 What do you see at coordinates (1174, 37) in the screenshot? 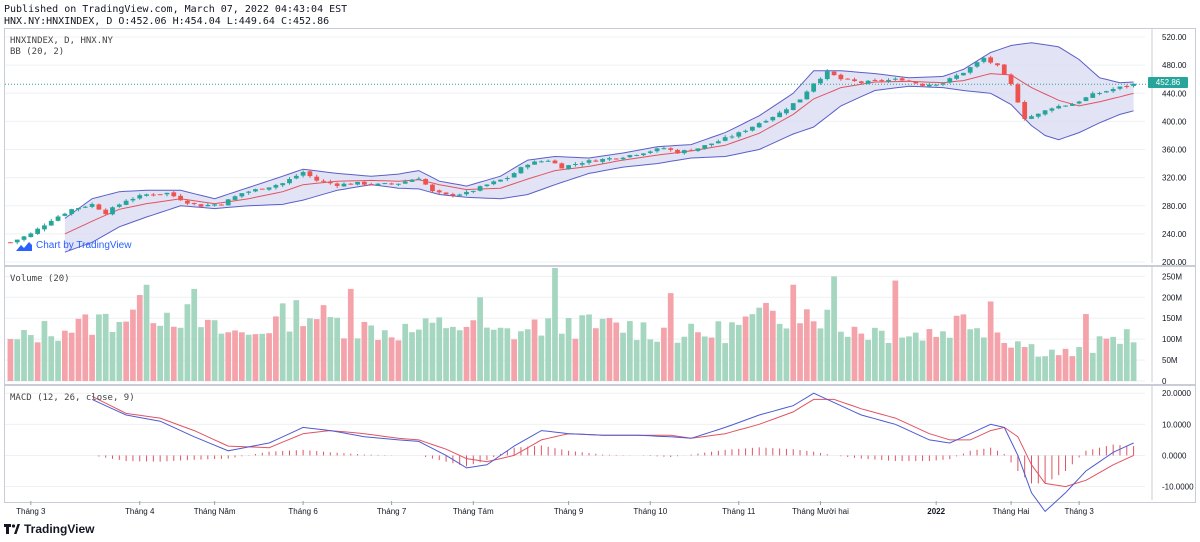
I see `price-axis-tick: 520.00` at bounding box center [1174, 37].